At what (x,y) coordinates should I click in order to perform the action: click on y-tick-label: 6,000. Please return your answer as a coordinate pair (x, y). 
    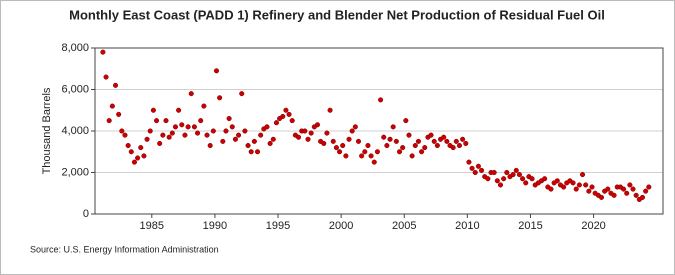
    Looking at the image, I should click on (75, 89).